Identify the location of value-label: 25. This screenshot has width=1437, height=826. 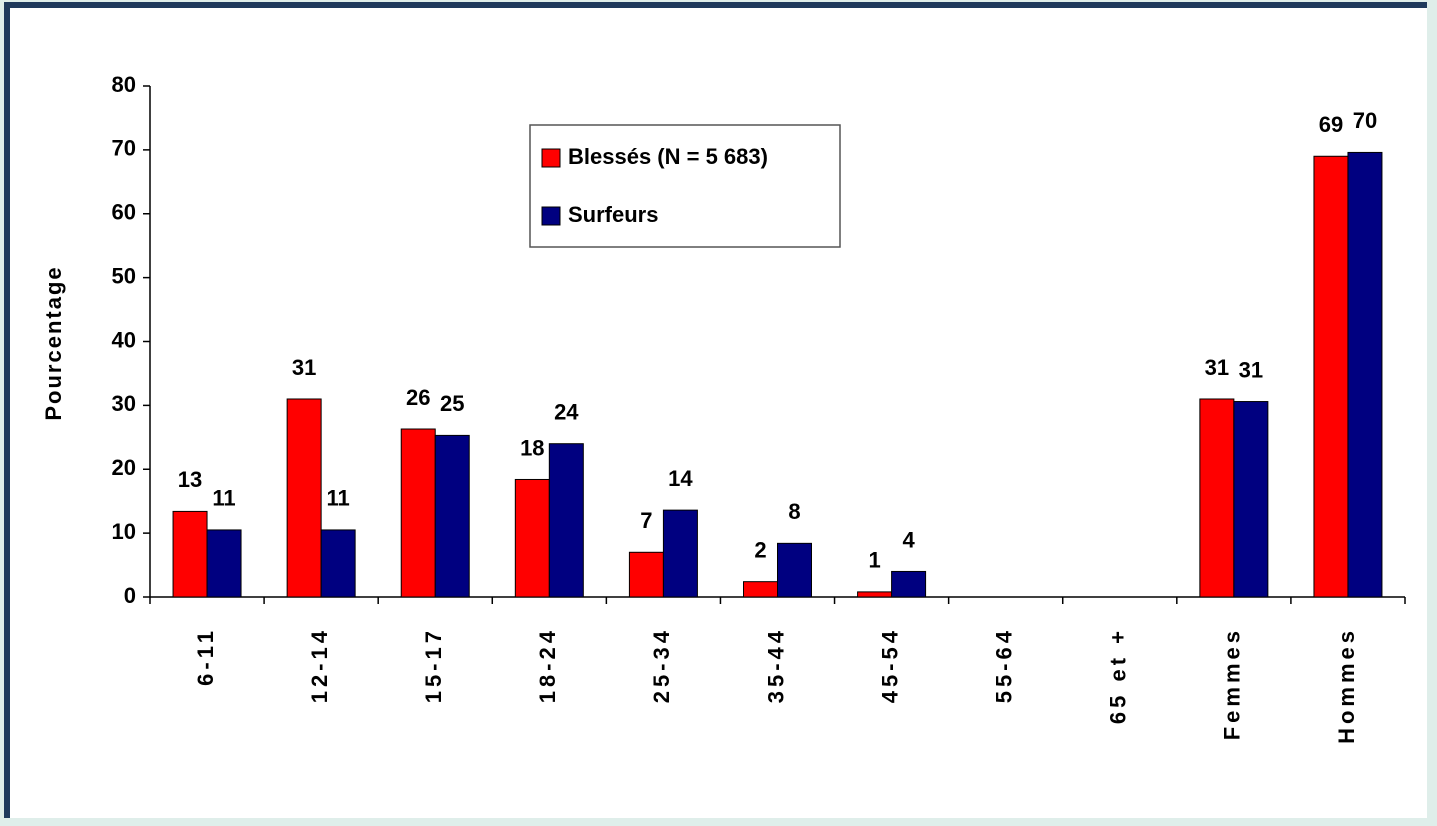
(452, 403).